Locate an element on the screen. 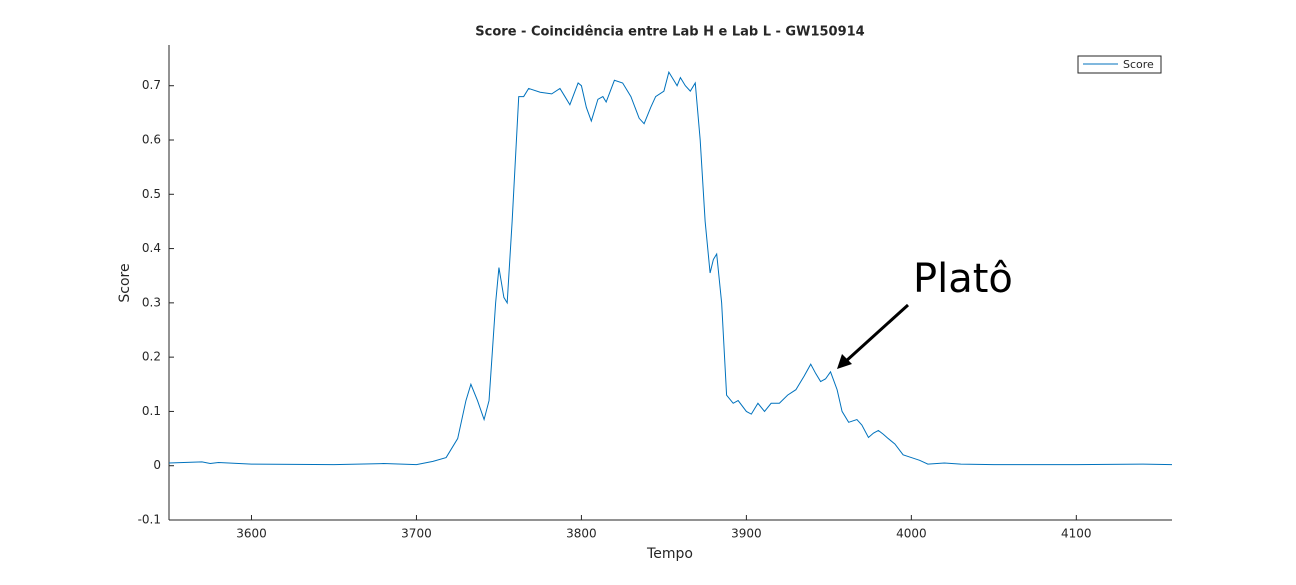 The width and height of the screenshot is (1296, 585). x-tick-label: 3700 is located at coordinates (416, 534).